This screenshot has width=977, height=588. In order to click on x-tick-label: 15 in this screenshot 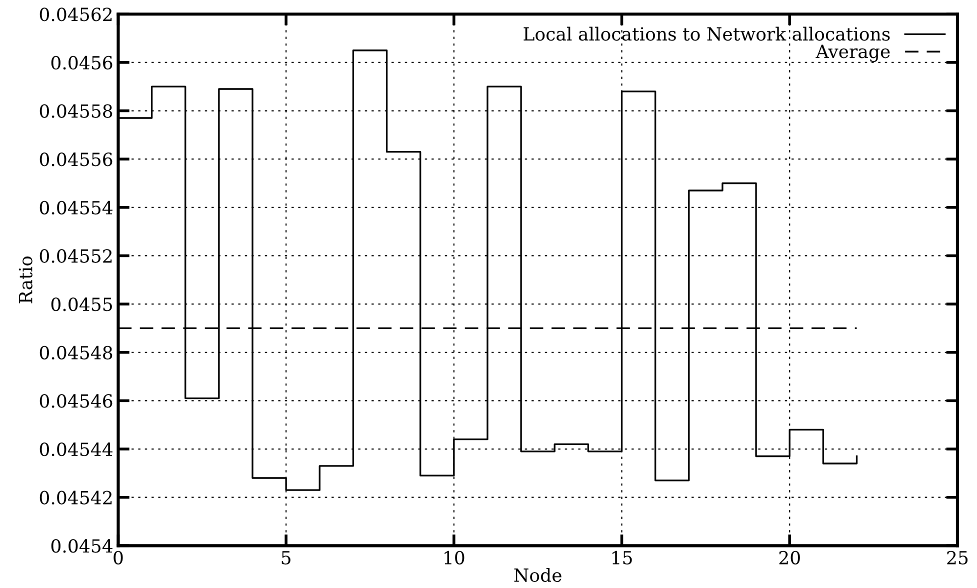, I will do `click(622, 557)`.